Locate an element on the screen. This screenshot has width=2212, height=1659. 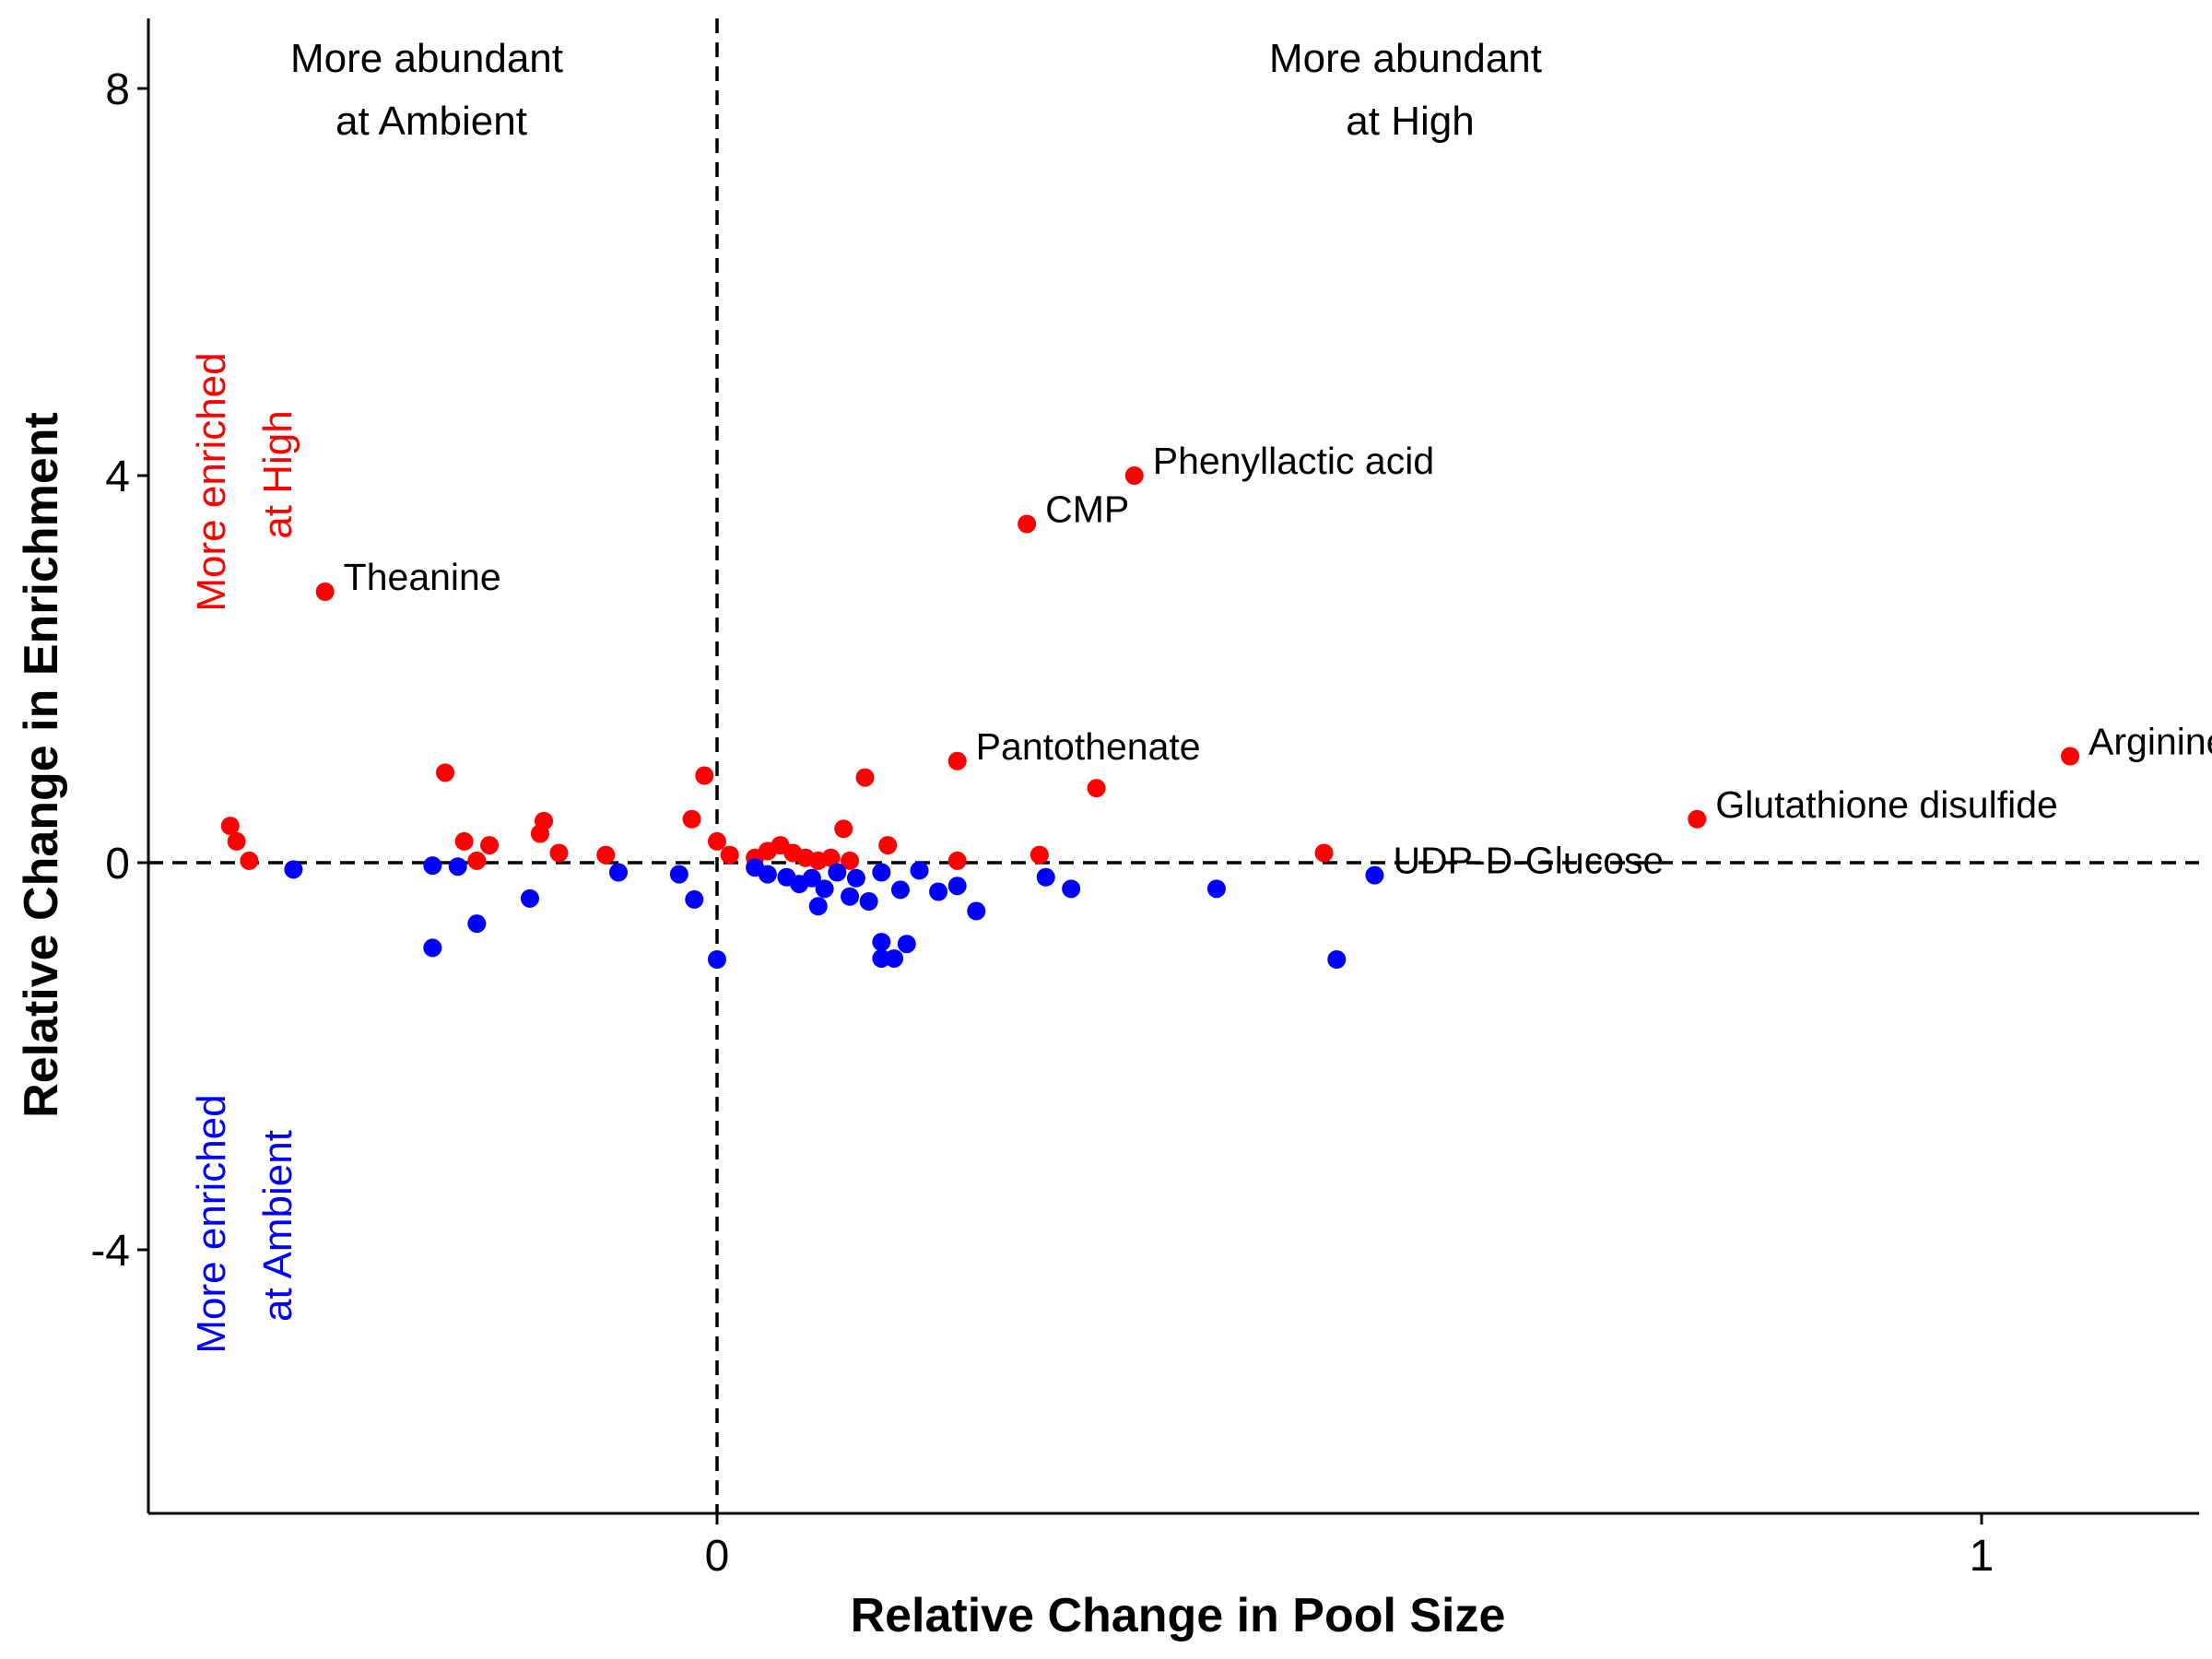
y-axis-title: Relative Change in Enrichment is located at coordinates (41, 765).